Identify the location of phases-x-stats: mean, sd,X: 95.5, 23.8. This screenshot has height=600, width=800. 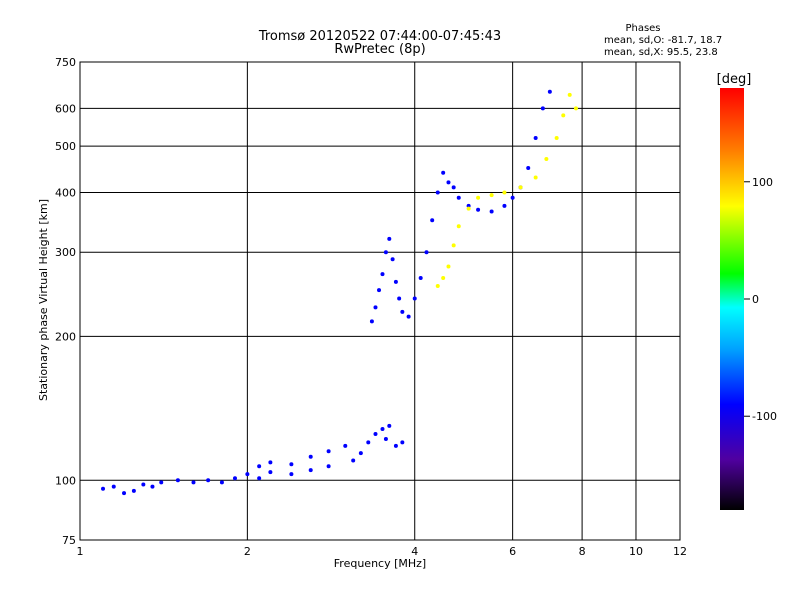
(661, 52).